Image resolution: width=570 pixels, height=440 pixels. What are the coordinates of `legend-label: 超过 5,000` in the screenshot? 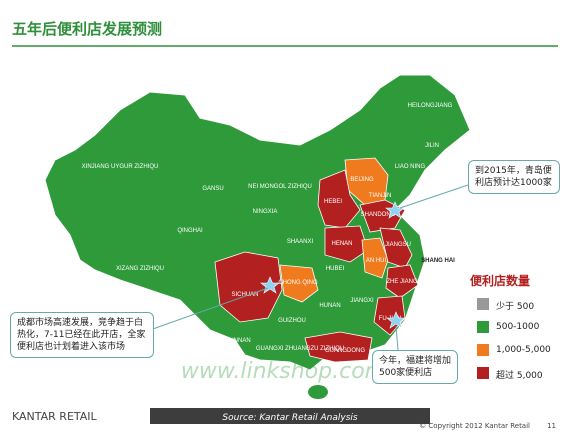 It's located at (519, 376).